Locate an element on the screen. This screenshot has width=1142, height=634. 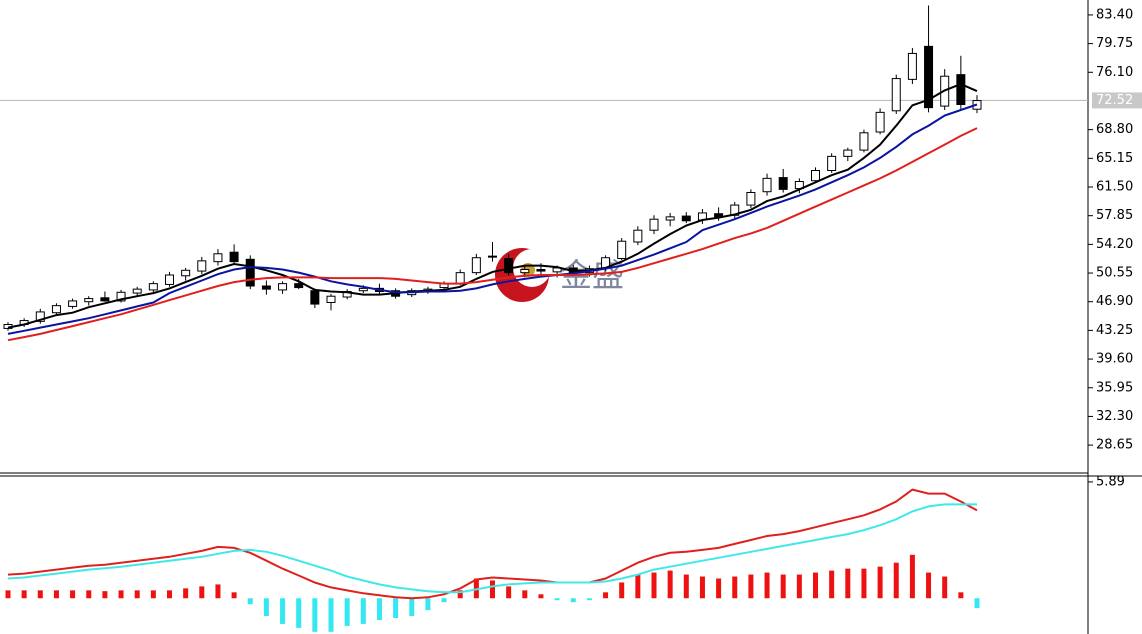
y-tick-label: 61.50 is located at coordinates (1114, 187).